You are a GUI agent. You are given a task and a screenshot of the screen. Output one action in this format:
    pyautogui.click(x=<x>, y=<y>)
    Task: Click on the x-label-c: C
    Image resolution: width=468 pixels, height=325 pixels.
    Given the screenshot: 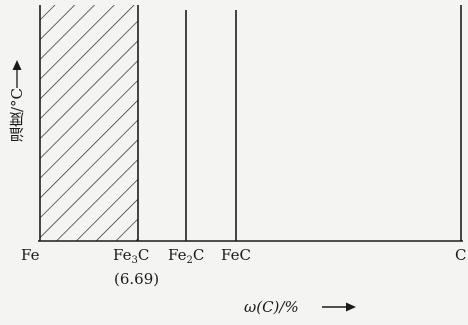 What is the action you would take?
    pyautogui.click(x=461, y=255)
    